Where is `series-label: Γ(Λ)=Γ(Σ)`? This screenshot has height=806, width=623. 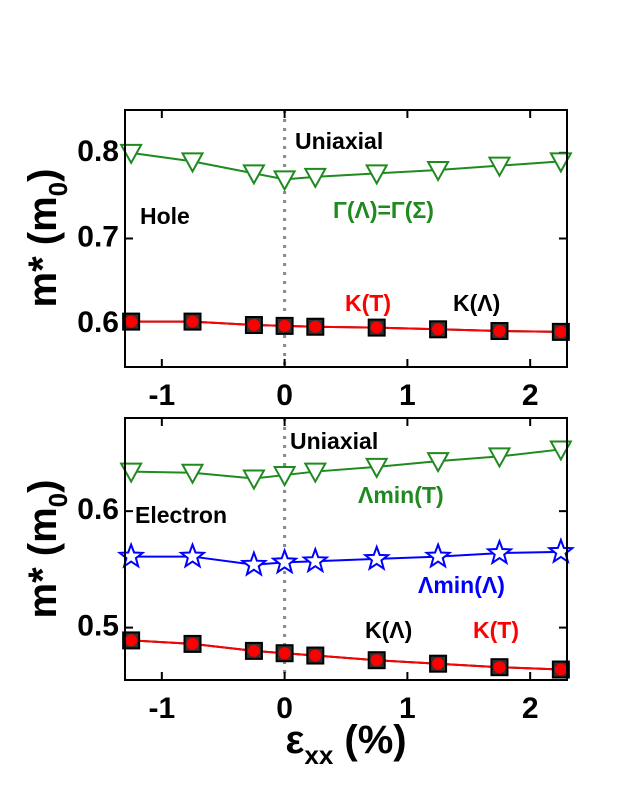 series-label: Γ(Λ)=Γ(Σ) is located at coordinates (383, 210).